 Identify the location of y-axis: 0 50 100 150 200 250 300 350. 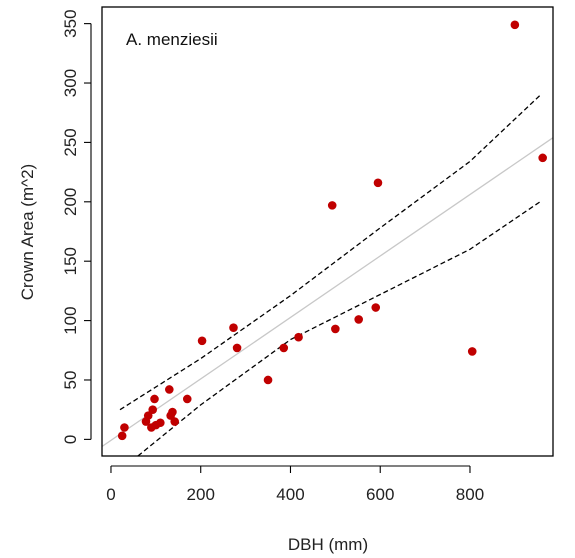
(76, 226).